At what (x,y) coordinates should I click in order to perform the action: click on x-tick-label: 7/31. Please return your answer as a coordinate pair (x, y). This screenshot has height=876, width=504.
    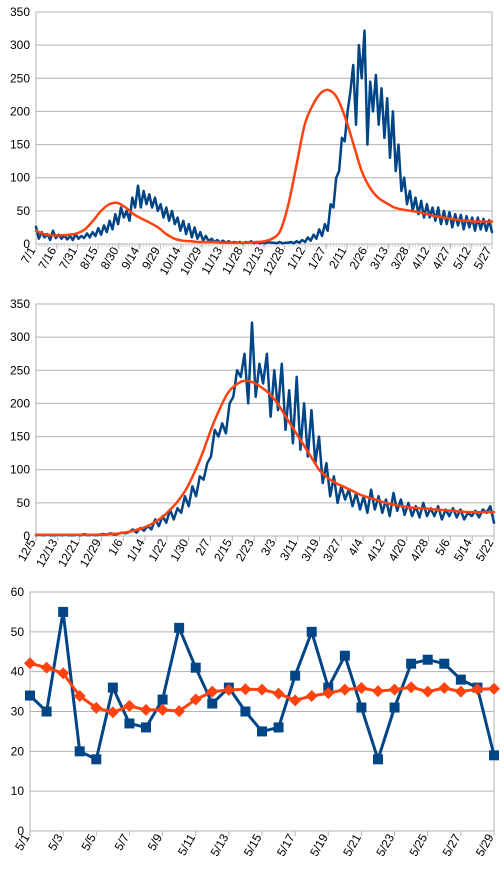
    Looking at the image, I should click on (68, 258).